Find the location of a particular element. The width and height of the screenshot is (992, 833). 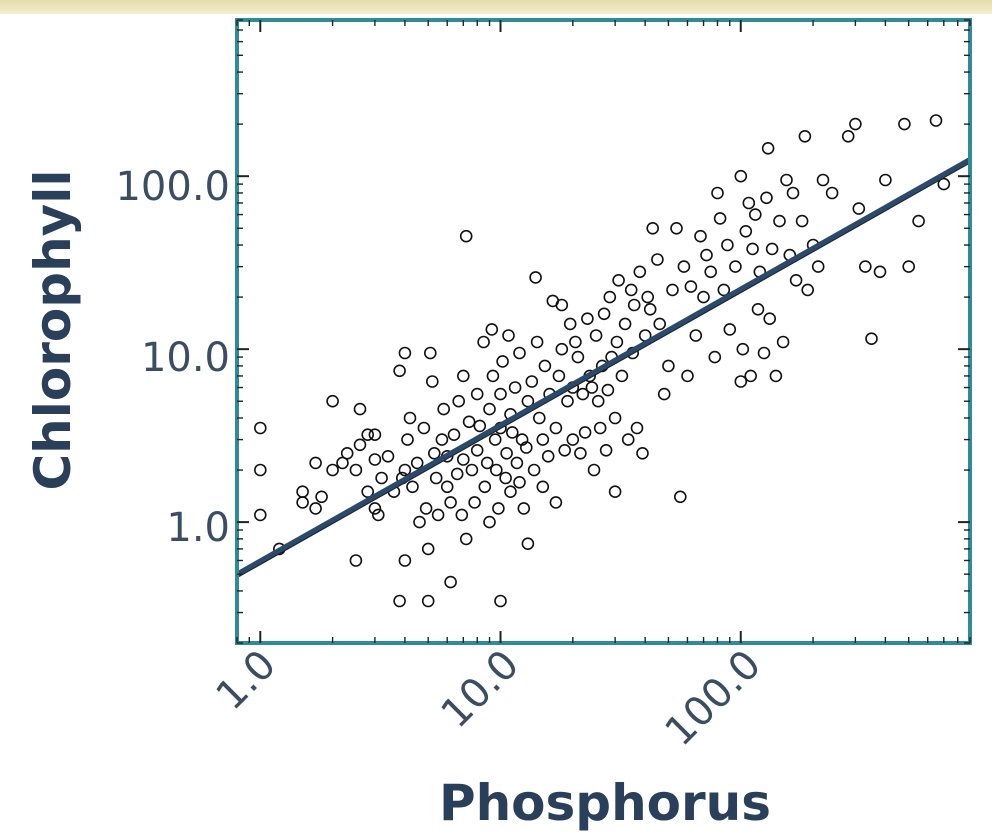

y-tick-label-1: 1.0 is located at coordinates (198, 528).